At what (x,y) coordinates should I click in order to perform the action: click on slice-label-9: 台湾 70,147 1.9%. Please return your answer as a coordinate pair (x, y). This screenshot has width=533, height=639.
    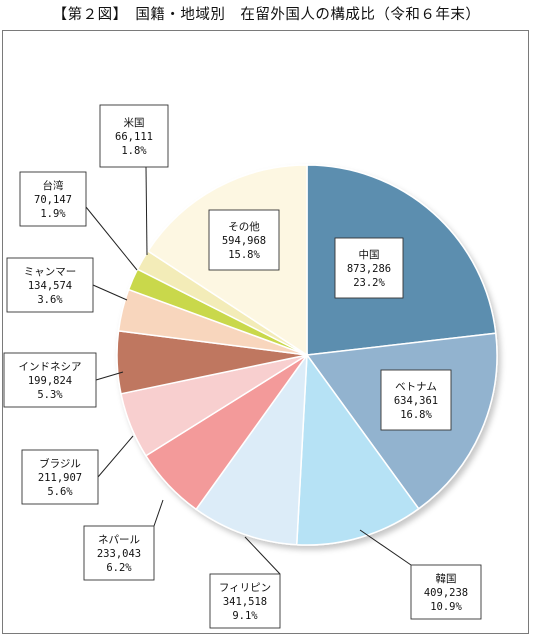
    Looking at the image, I should click on (53, 199).